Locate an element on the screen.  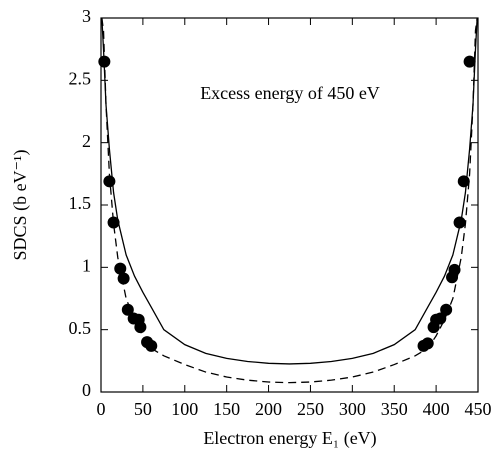
x-tick-label: 300 is located at coordinates (352, 409).